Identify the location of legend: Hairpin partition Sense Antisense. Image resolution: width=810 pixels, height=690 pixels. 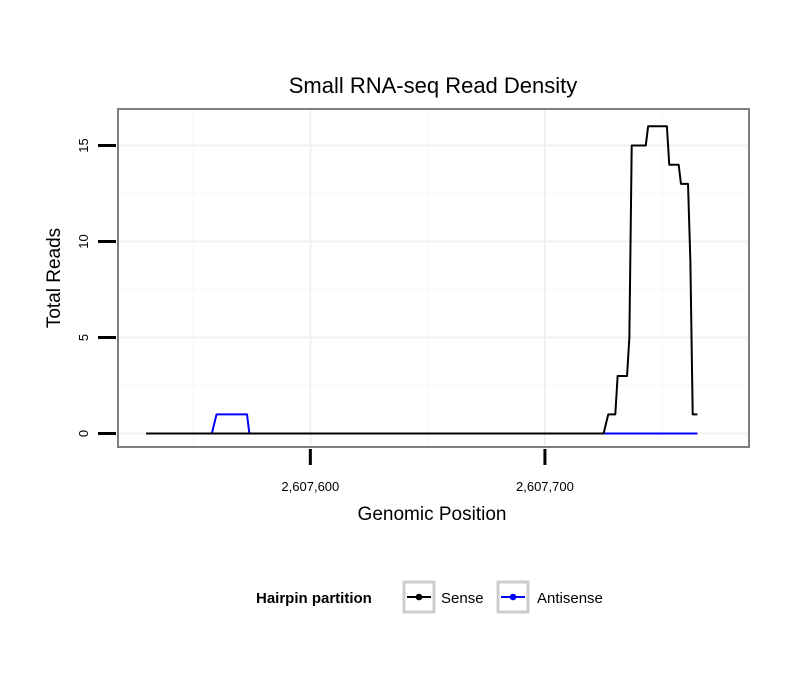
(429, 597).